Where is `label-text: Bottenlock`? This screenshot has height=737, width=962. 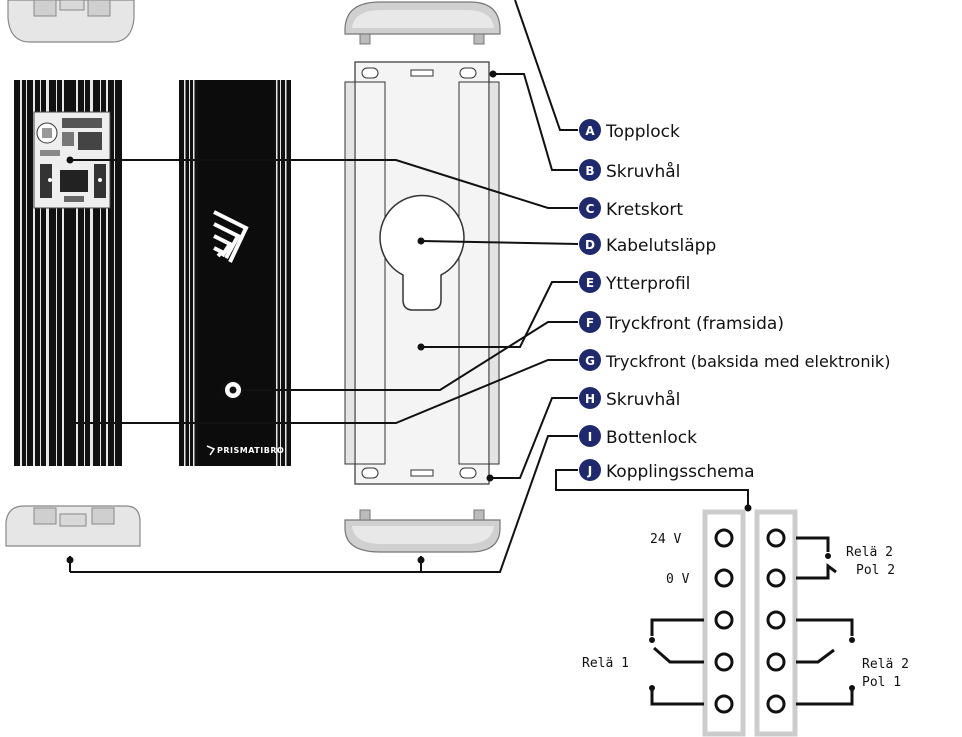
label-text: Bottenlock is located at coordinates (651, 438).